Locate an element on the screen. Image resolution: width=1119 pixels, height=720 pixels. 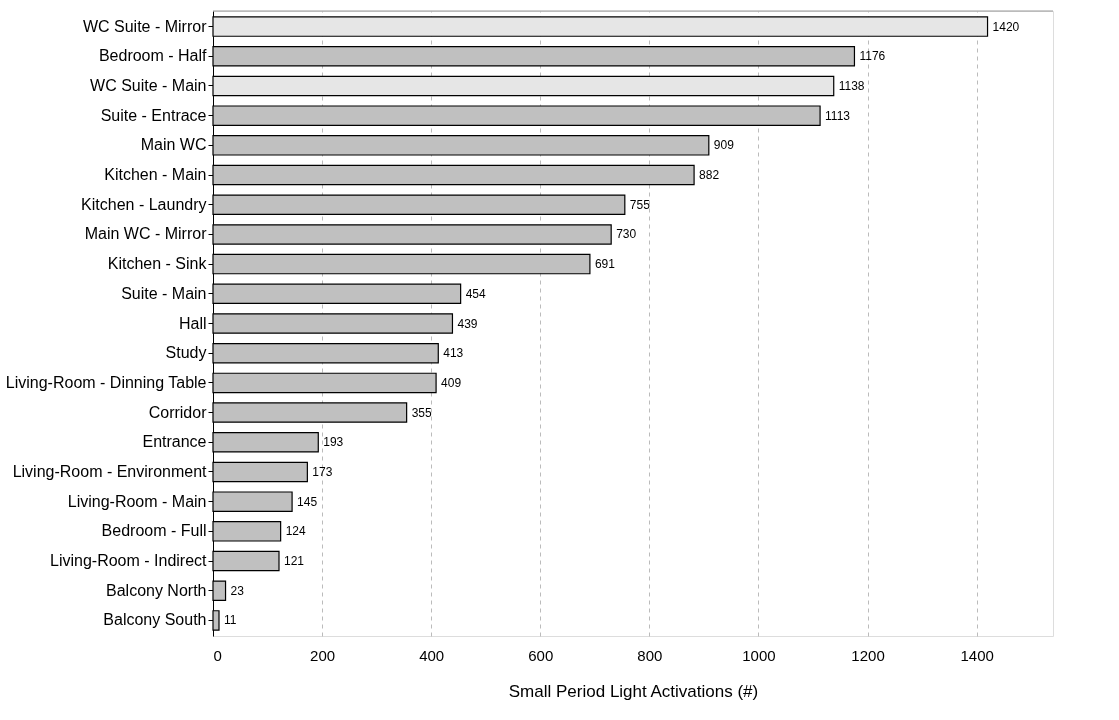
data-label: 730 is located at coordinates (626, 234).